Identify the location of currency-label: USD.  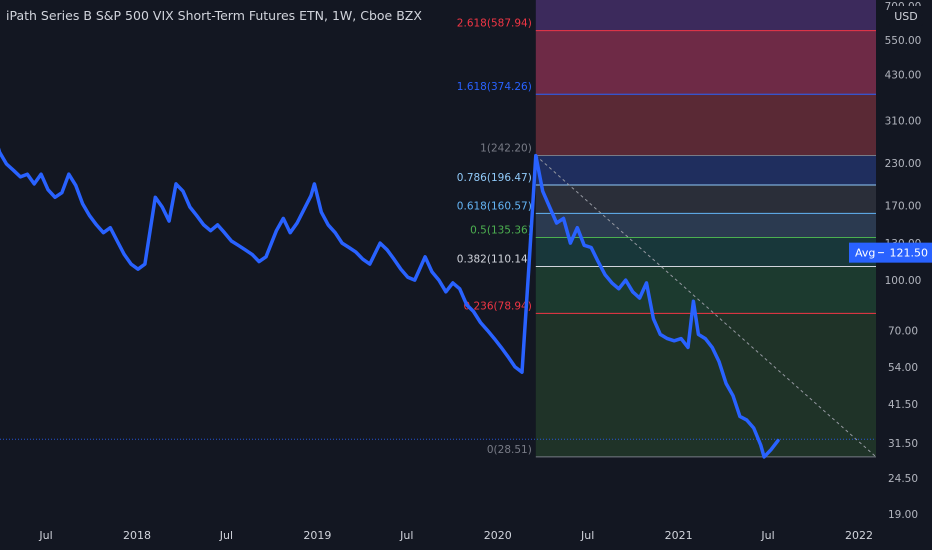
(906, 16).